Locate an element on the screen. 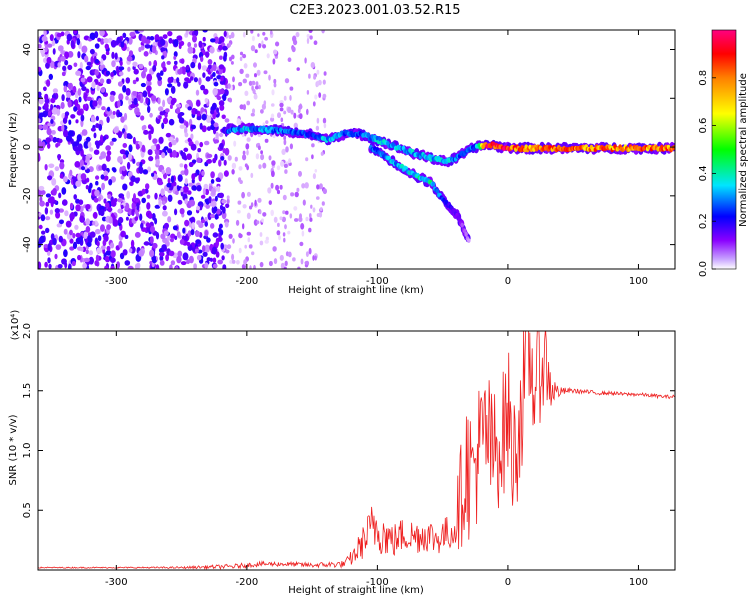  spectrogram-x-tick-label: -100 is located at coordinates (377, 281).